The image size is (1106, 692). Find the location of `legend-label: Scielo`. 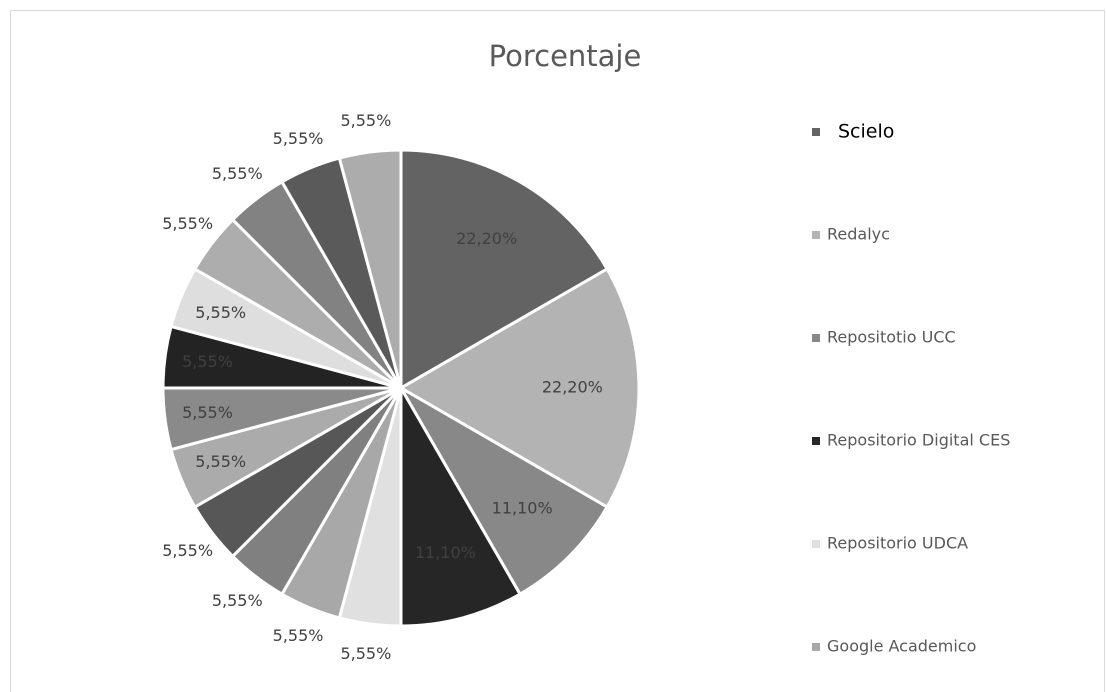

legend-label: Scielo is located at coordinates (866, 132).